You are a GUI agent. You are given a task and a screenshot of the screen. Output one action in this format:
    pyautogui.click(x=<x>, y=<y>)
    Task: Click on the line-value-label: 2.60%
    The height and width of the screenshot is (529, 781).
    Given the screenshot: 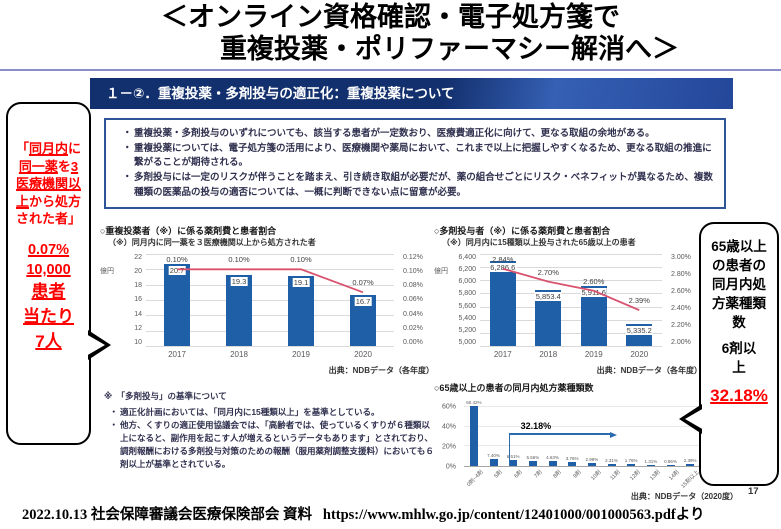 What is the action you would take?
    pyautogui.click(x=594, y=281)
    